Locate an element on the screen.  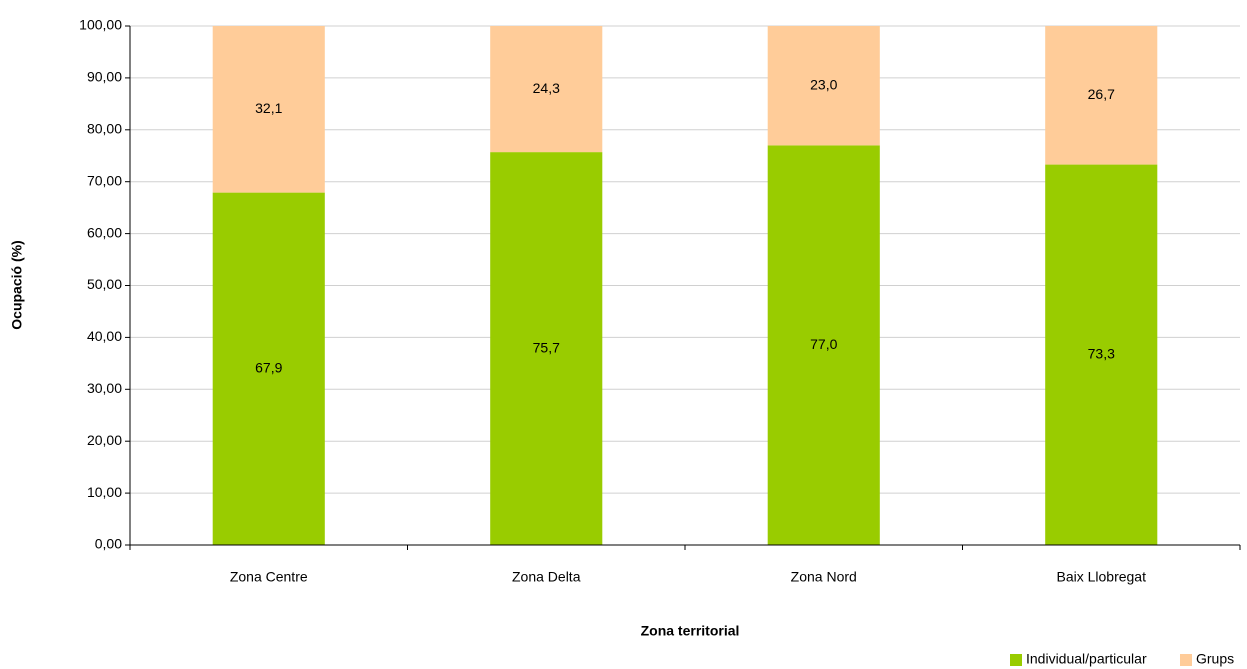
y-tick-label: 70,00 is located at coordinates (104, 180).